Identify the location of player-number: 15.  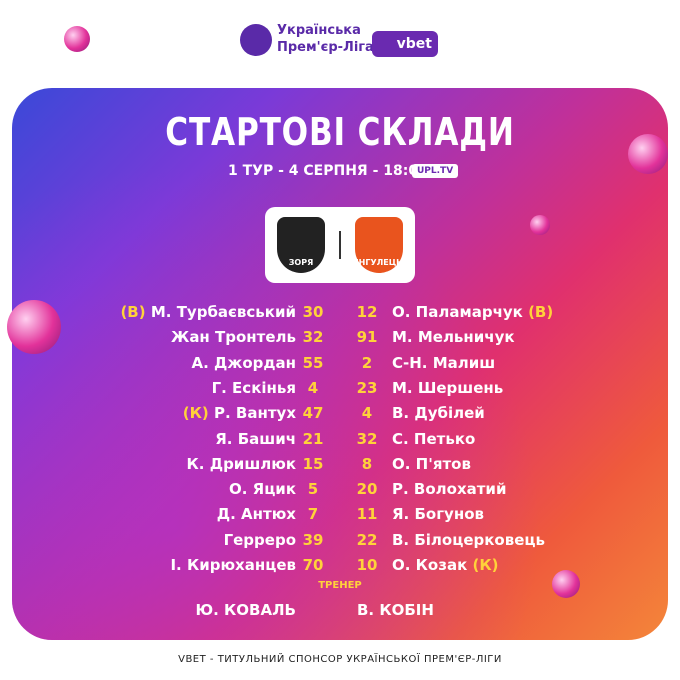
(313, 463).